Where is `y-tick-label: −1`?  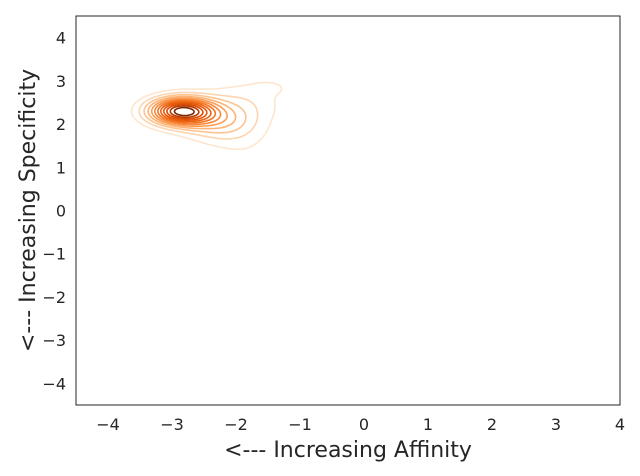
y-tick-label: −1 is located at coordinates (54, 254).